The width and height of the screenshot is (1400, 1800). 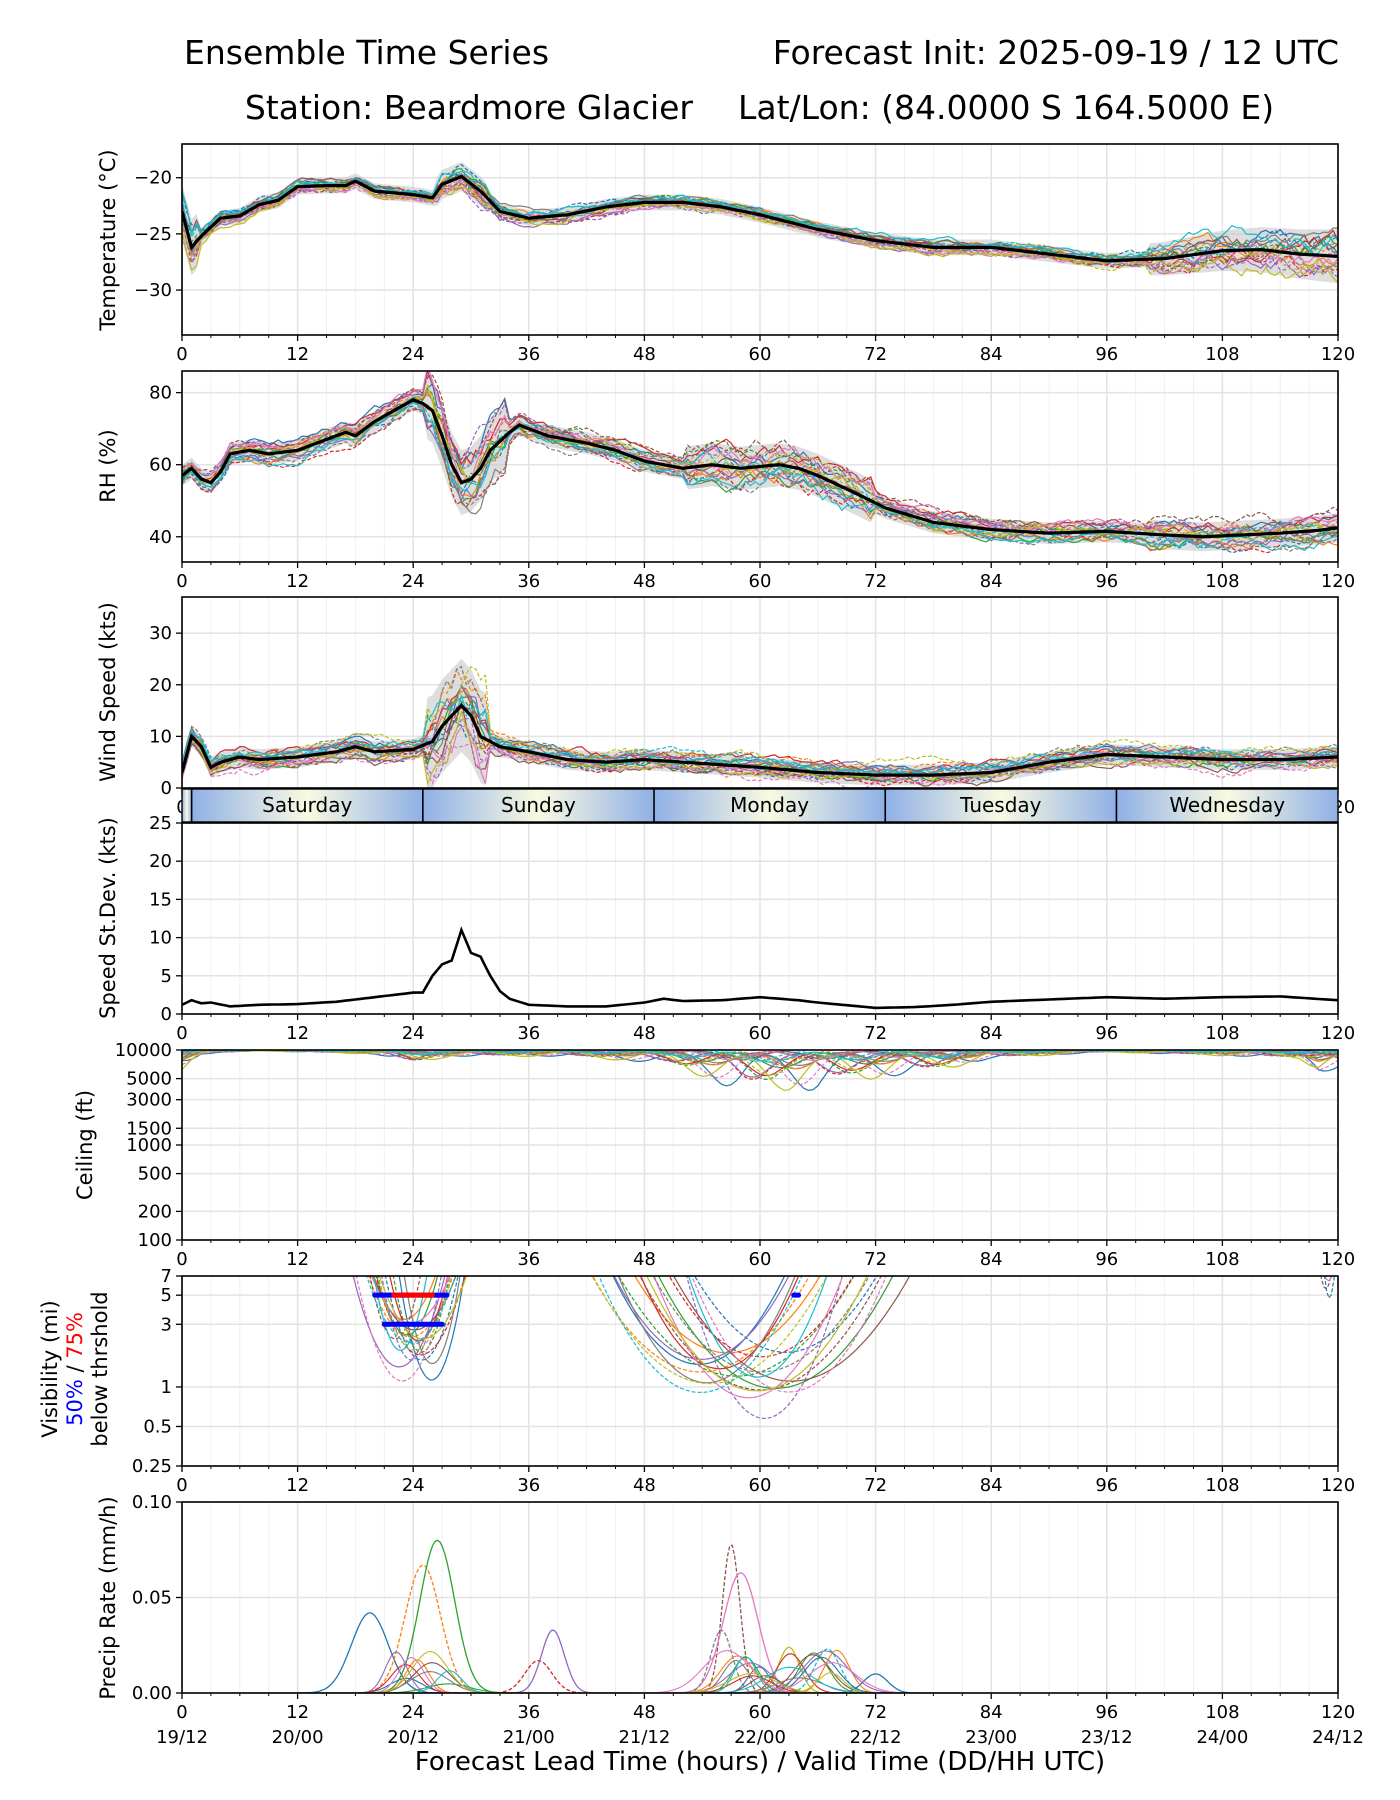 What do you see at coordinates (529, 1737) in the screenshot?
I see `valid-time-label: 21/00` at bounding box center [529, 1737].